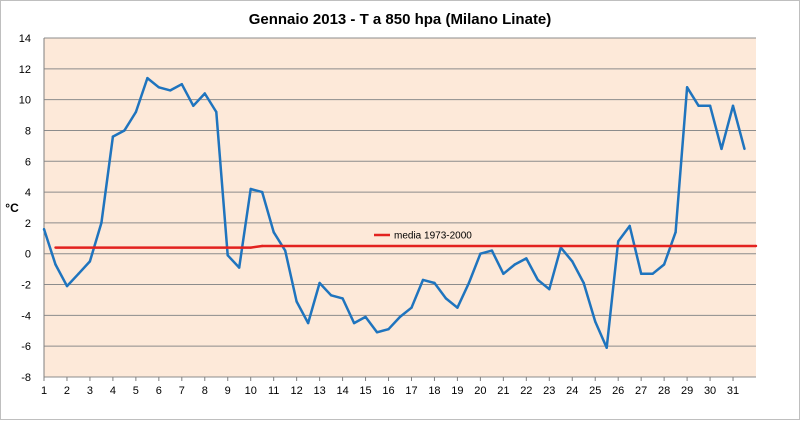  What do you see at coordinates (25, 39) in the screenshot?
I see `y-tick-label: 14` at bounding box center [25, 39].